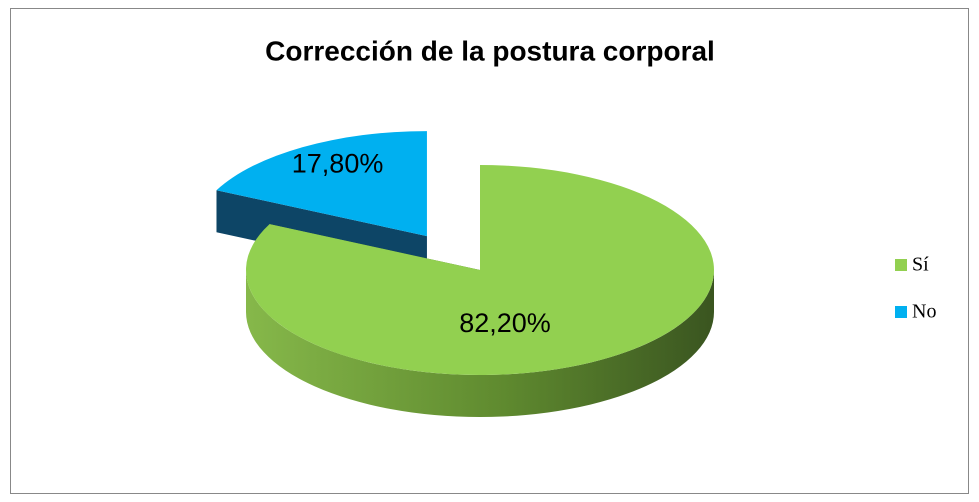  What do you see at coordinates (505, 323) in the screenshot?
I see `data-label: 82,20%` at bounding box center [505, 323].